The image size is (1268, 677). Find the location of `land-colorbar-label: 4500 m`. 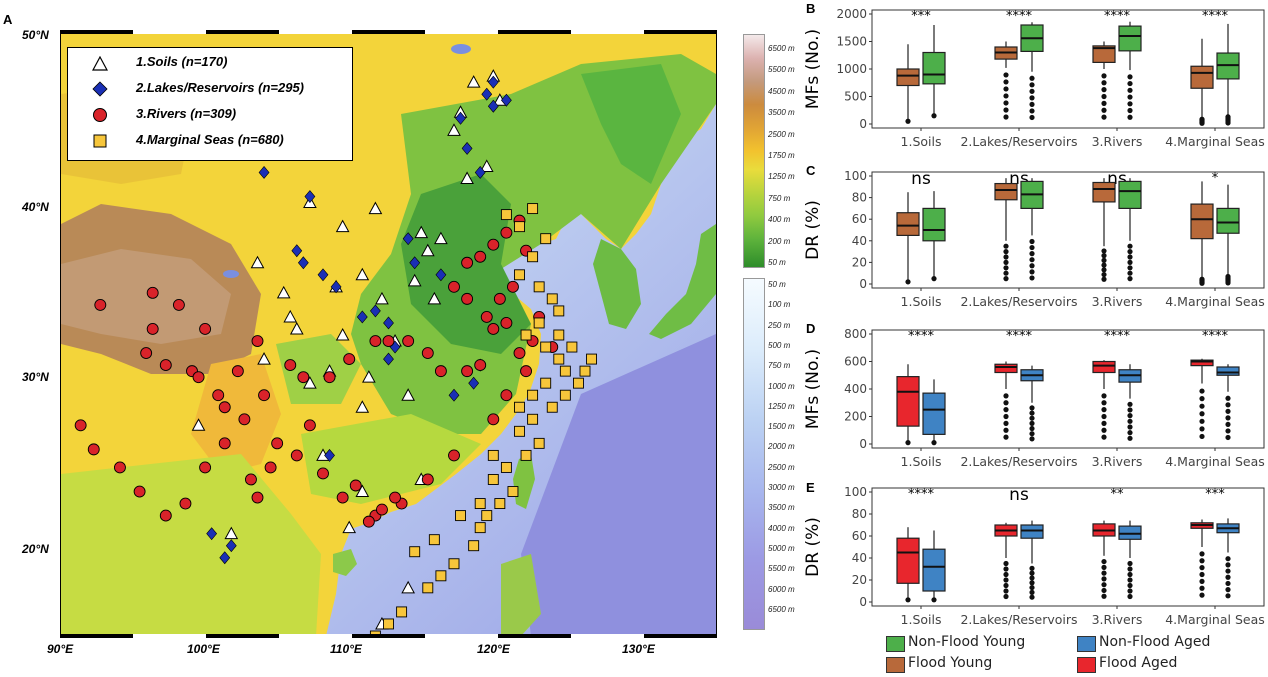

land-colorbar-label: 4500 m is located at coordinates (781, 91).